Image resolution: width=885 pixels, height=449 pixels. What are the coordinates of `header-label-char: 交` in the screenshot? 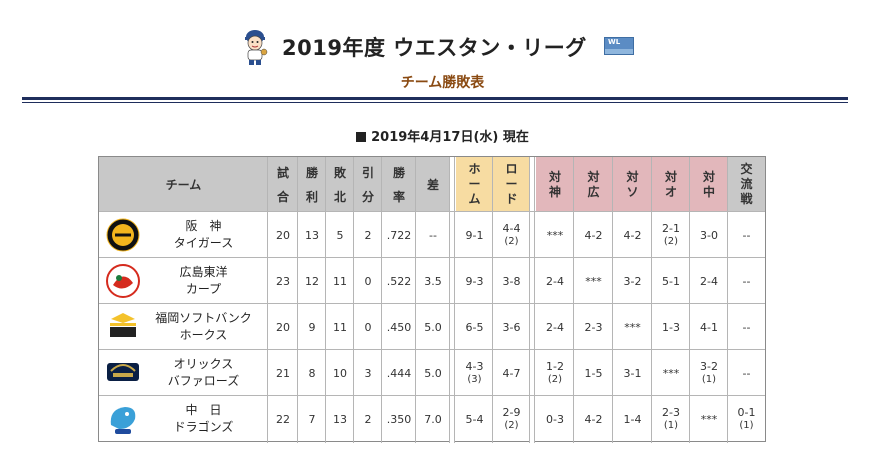 It's located at (746, 169).